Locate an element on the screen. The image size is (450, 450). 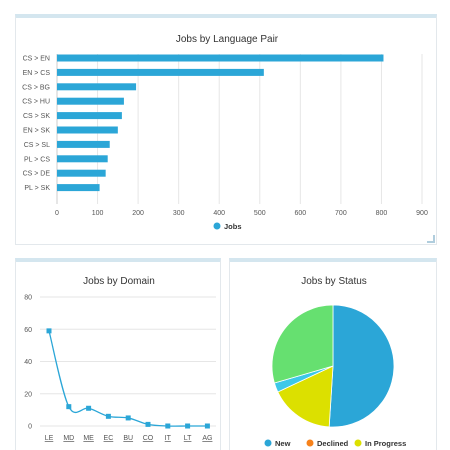
status-chart: Jobs by Status New Declined In Progress is located at coordinates (335, 362).